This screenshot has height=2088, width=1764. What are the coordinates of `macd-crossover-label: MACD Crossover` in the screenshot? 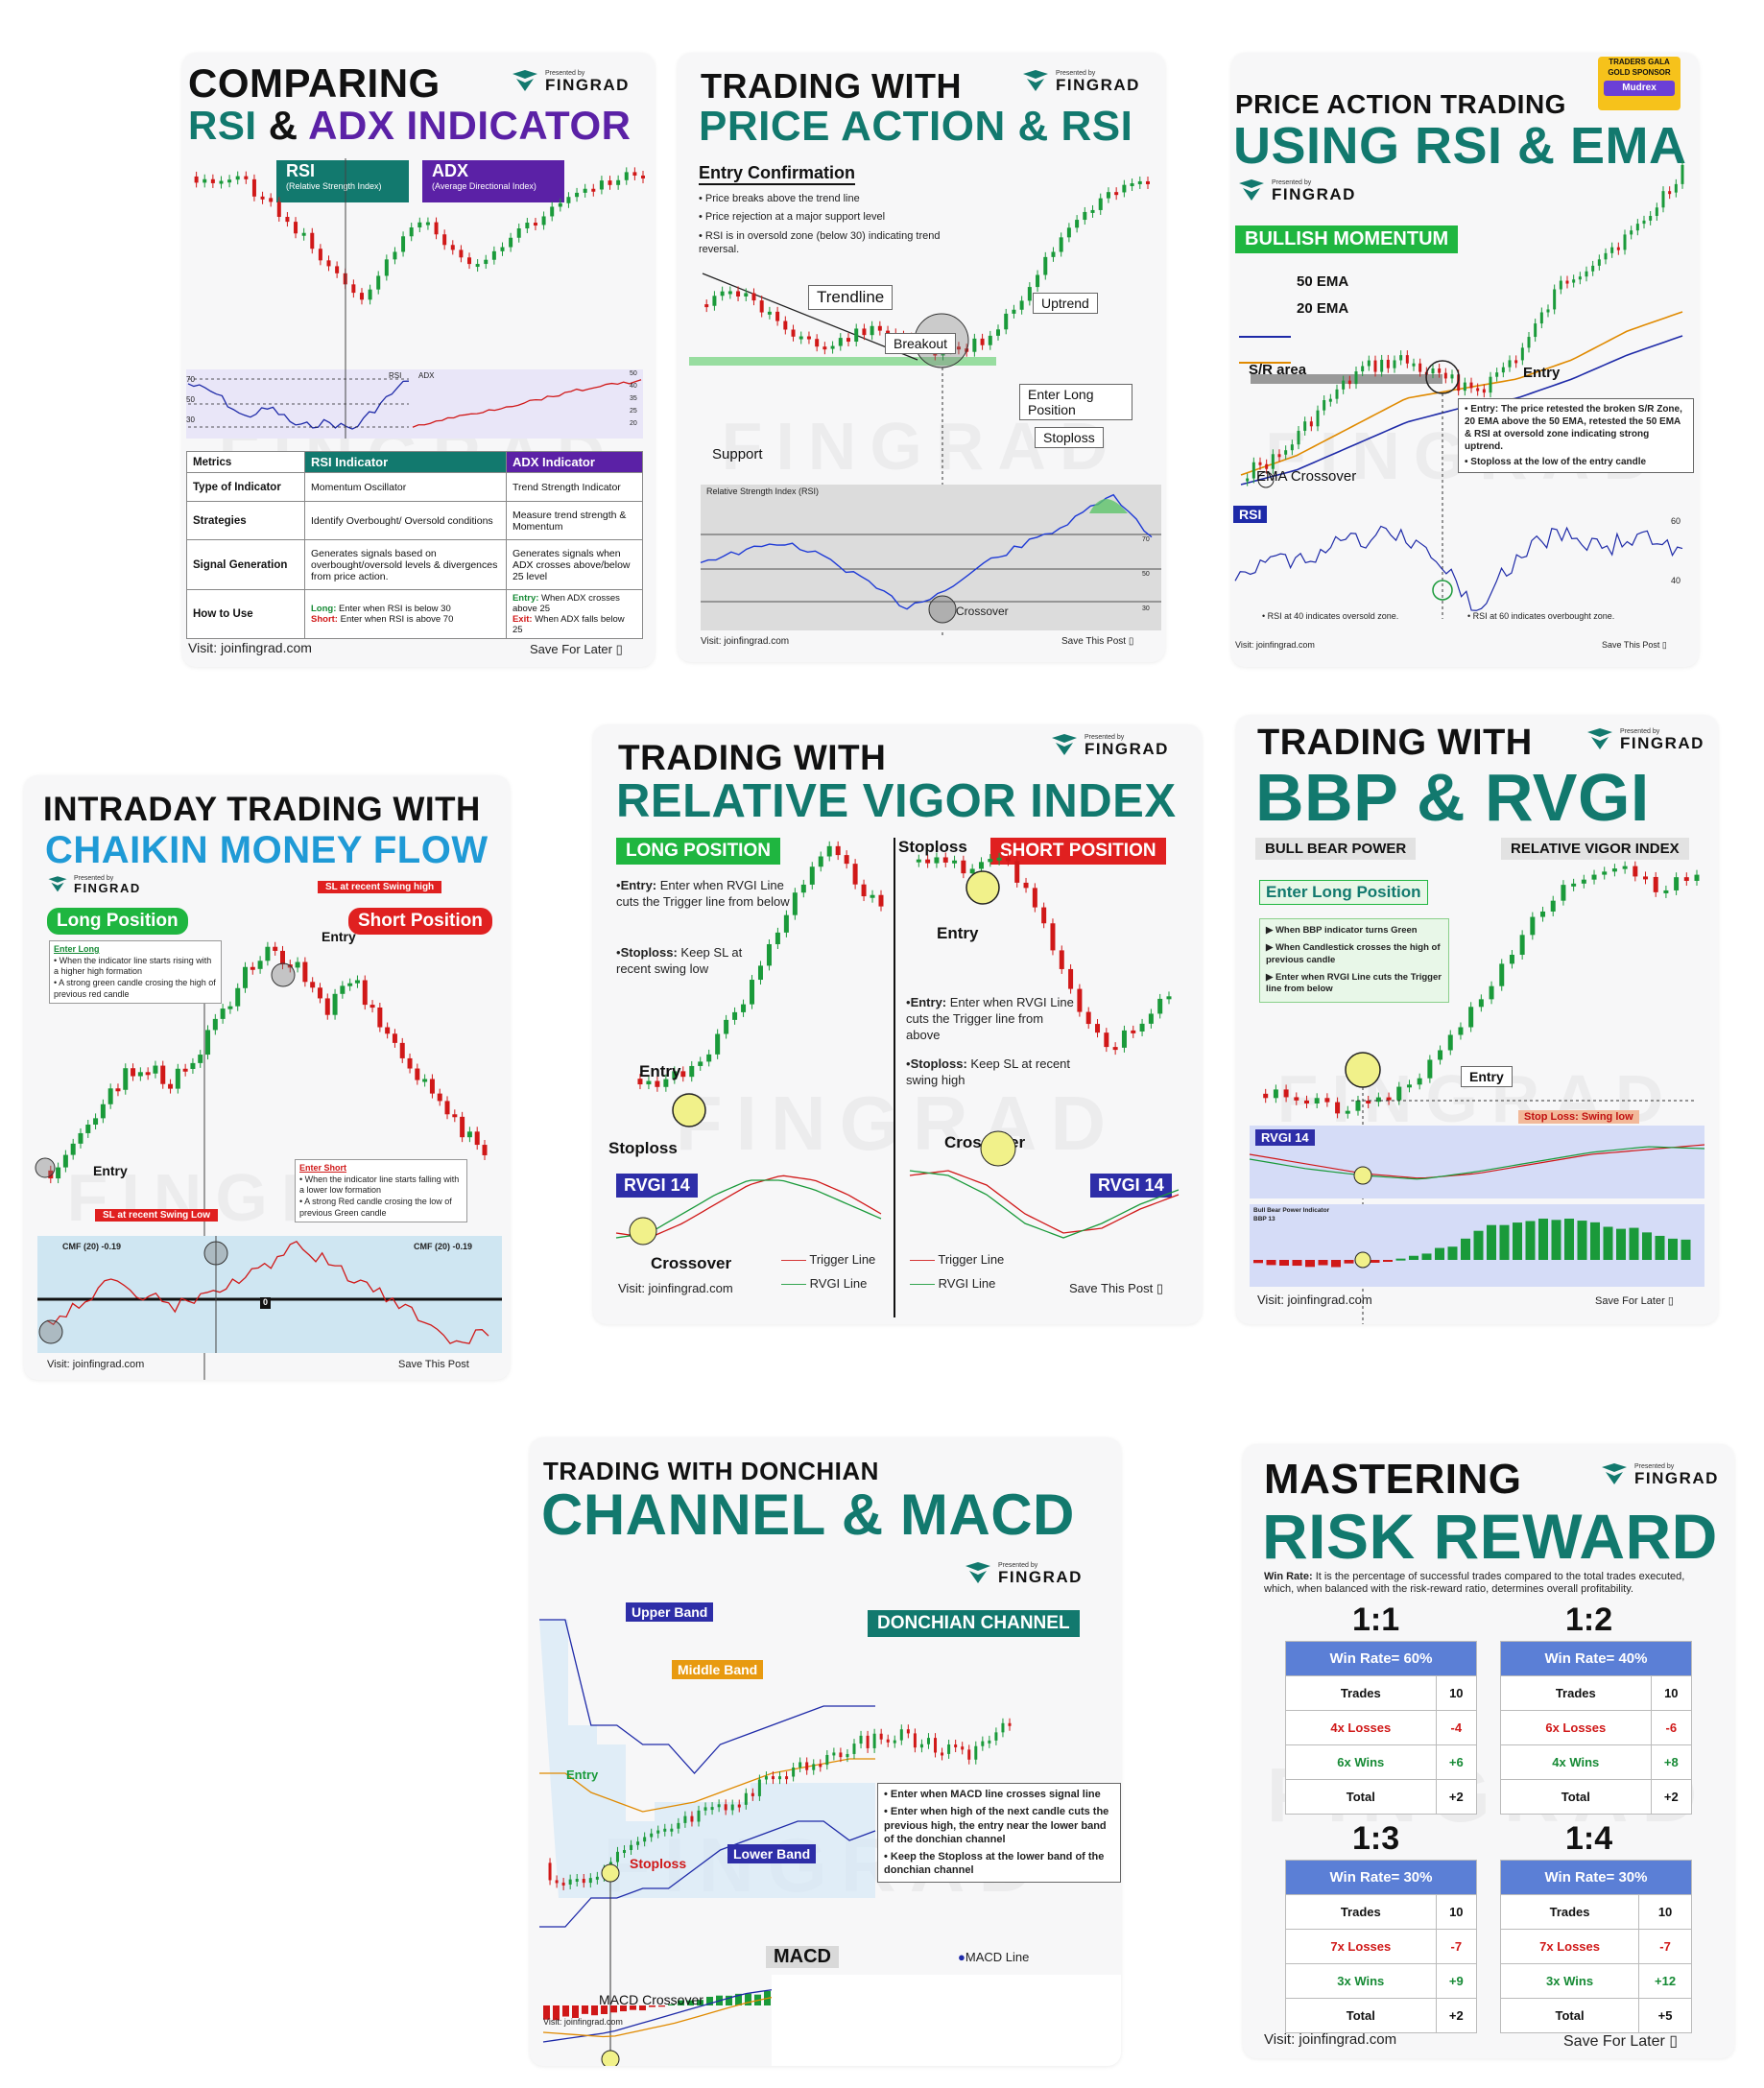 It's located at (651, 1999).